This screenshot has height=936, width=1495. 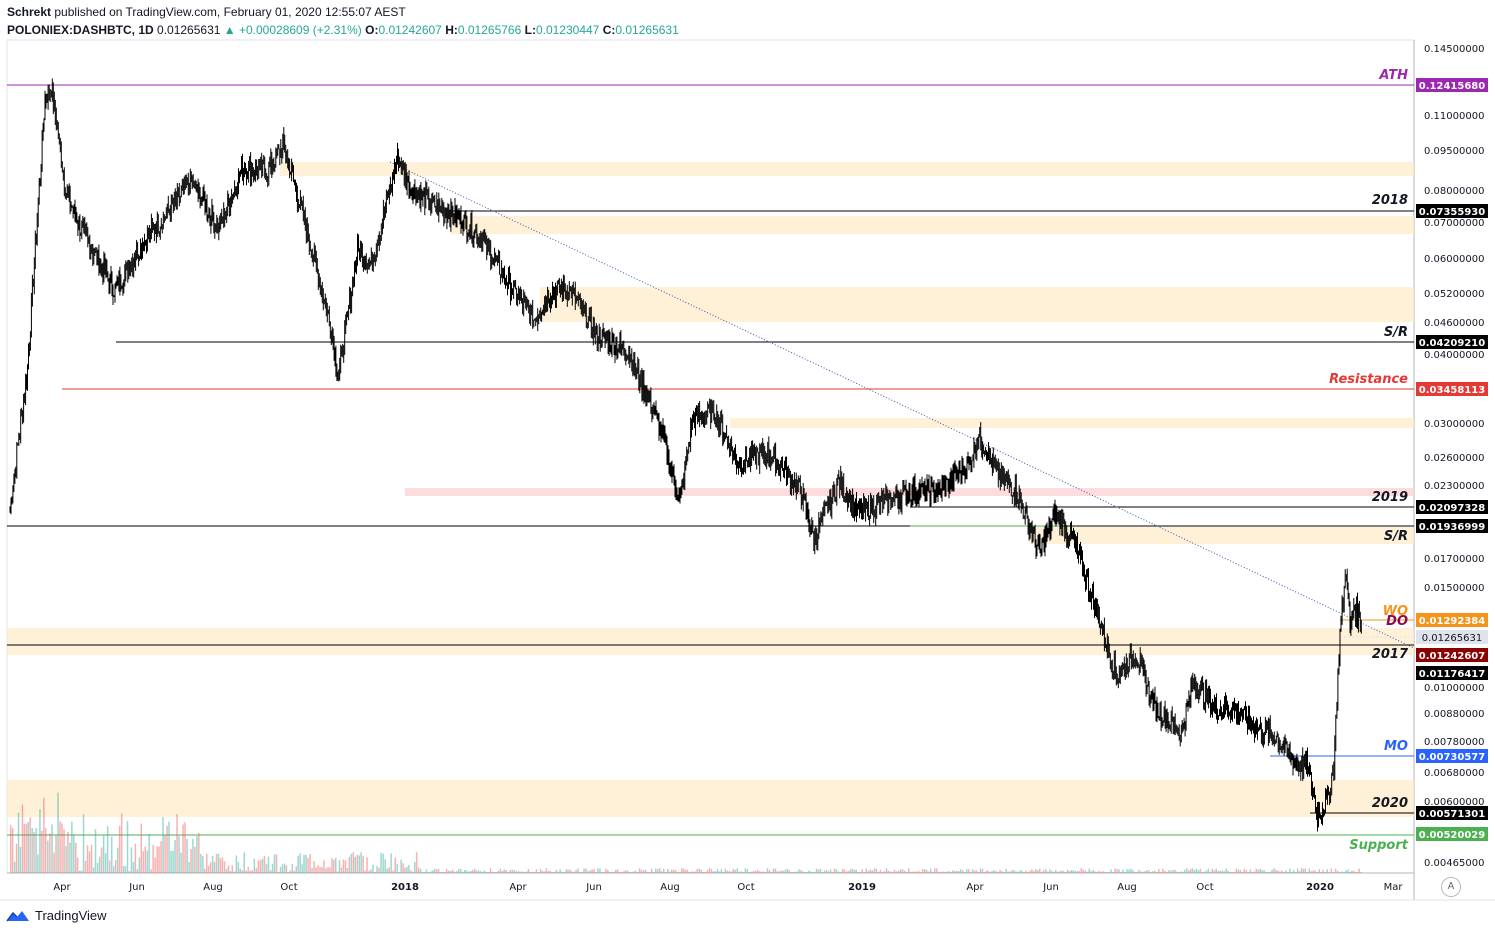 What do you see at coordinates (1452, 637) in the screenshot?
I see `tag-last` at bounding box center [1452, 637].